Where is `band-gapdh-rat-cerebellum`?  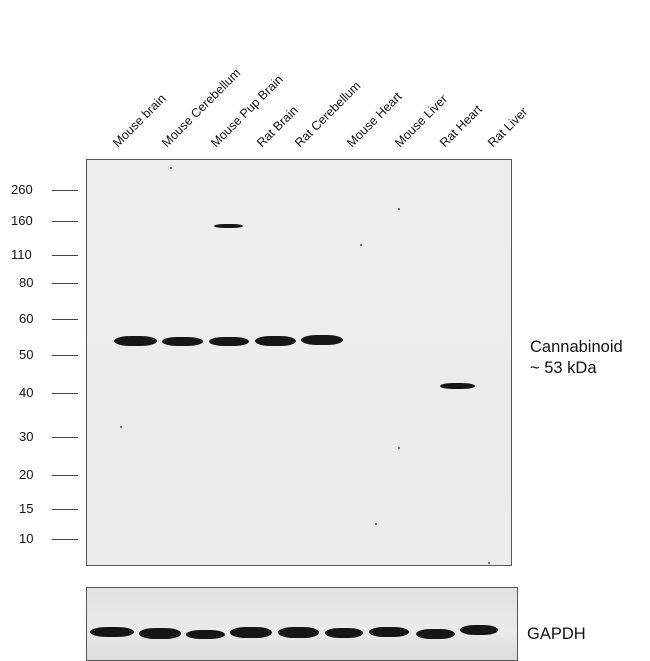
band-gapdh-rat-cerebellum is located at coordinates (298, 632).